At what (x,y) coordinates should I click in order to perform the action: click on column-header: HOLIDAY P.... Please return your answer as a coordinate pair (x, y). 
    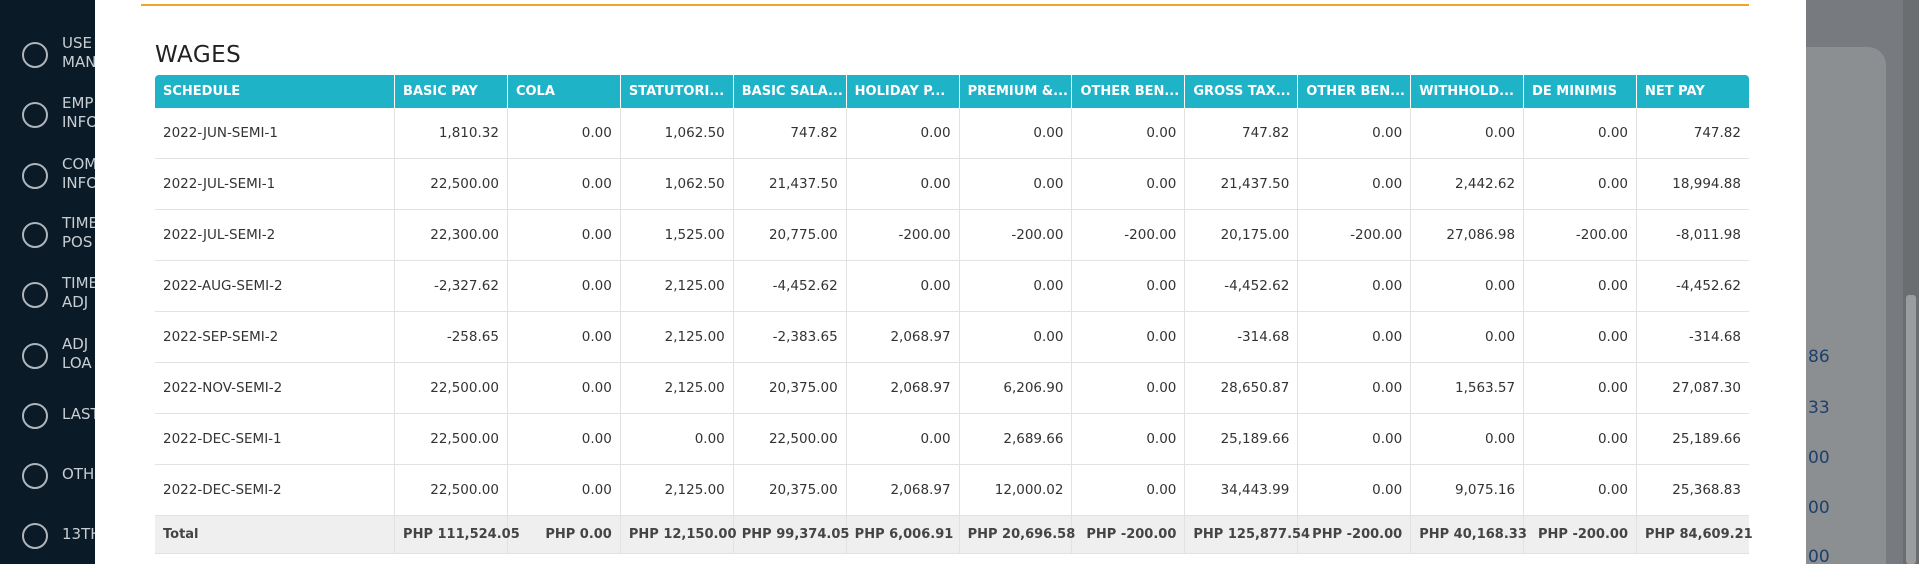
    Looking at the image, I should click on (902, 91).